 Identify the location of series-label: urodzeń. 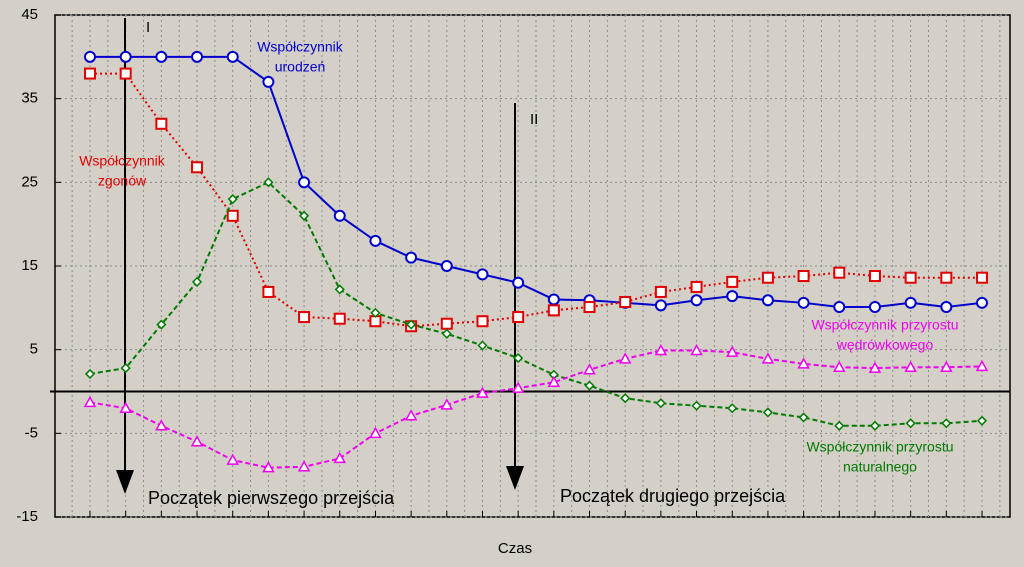
(300, 67).